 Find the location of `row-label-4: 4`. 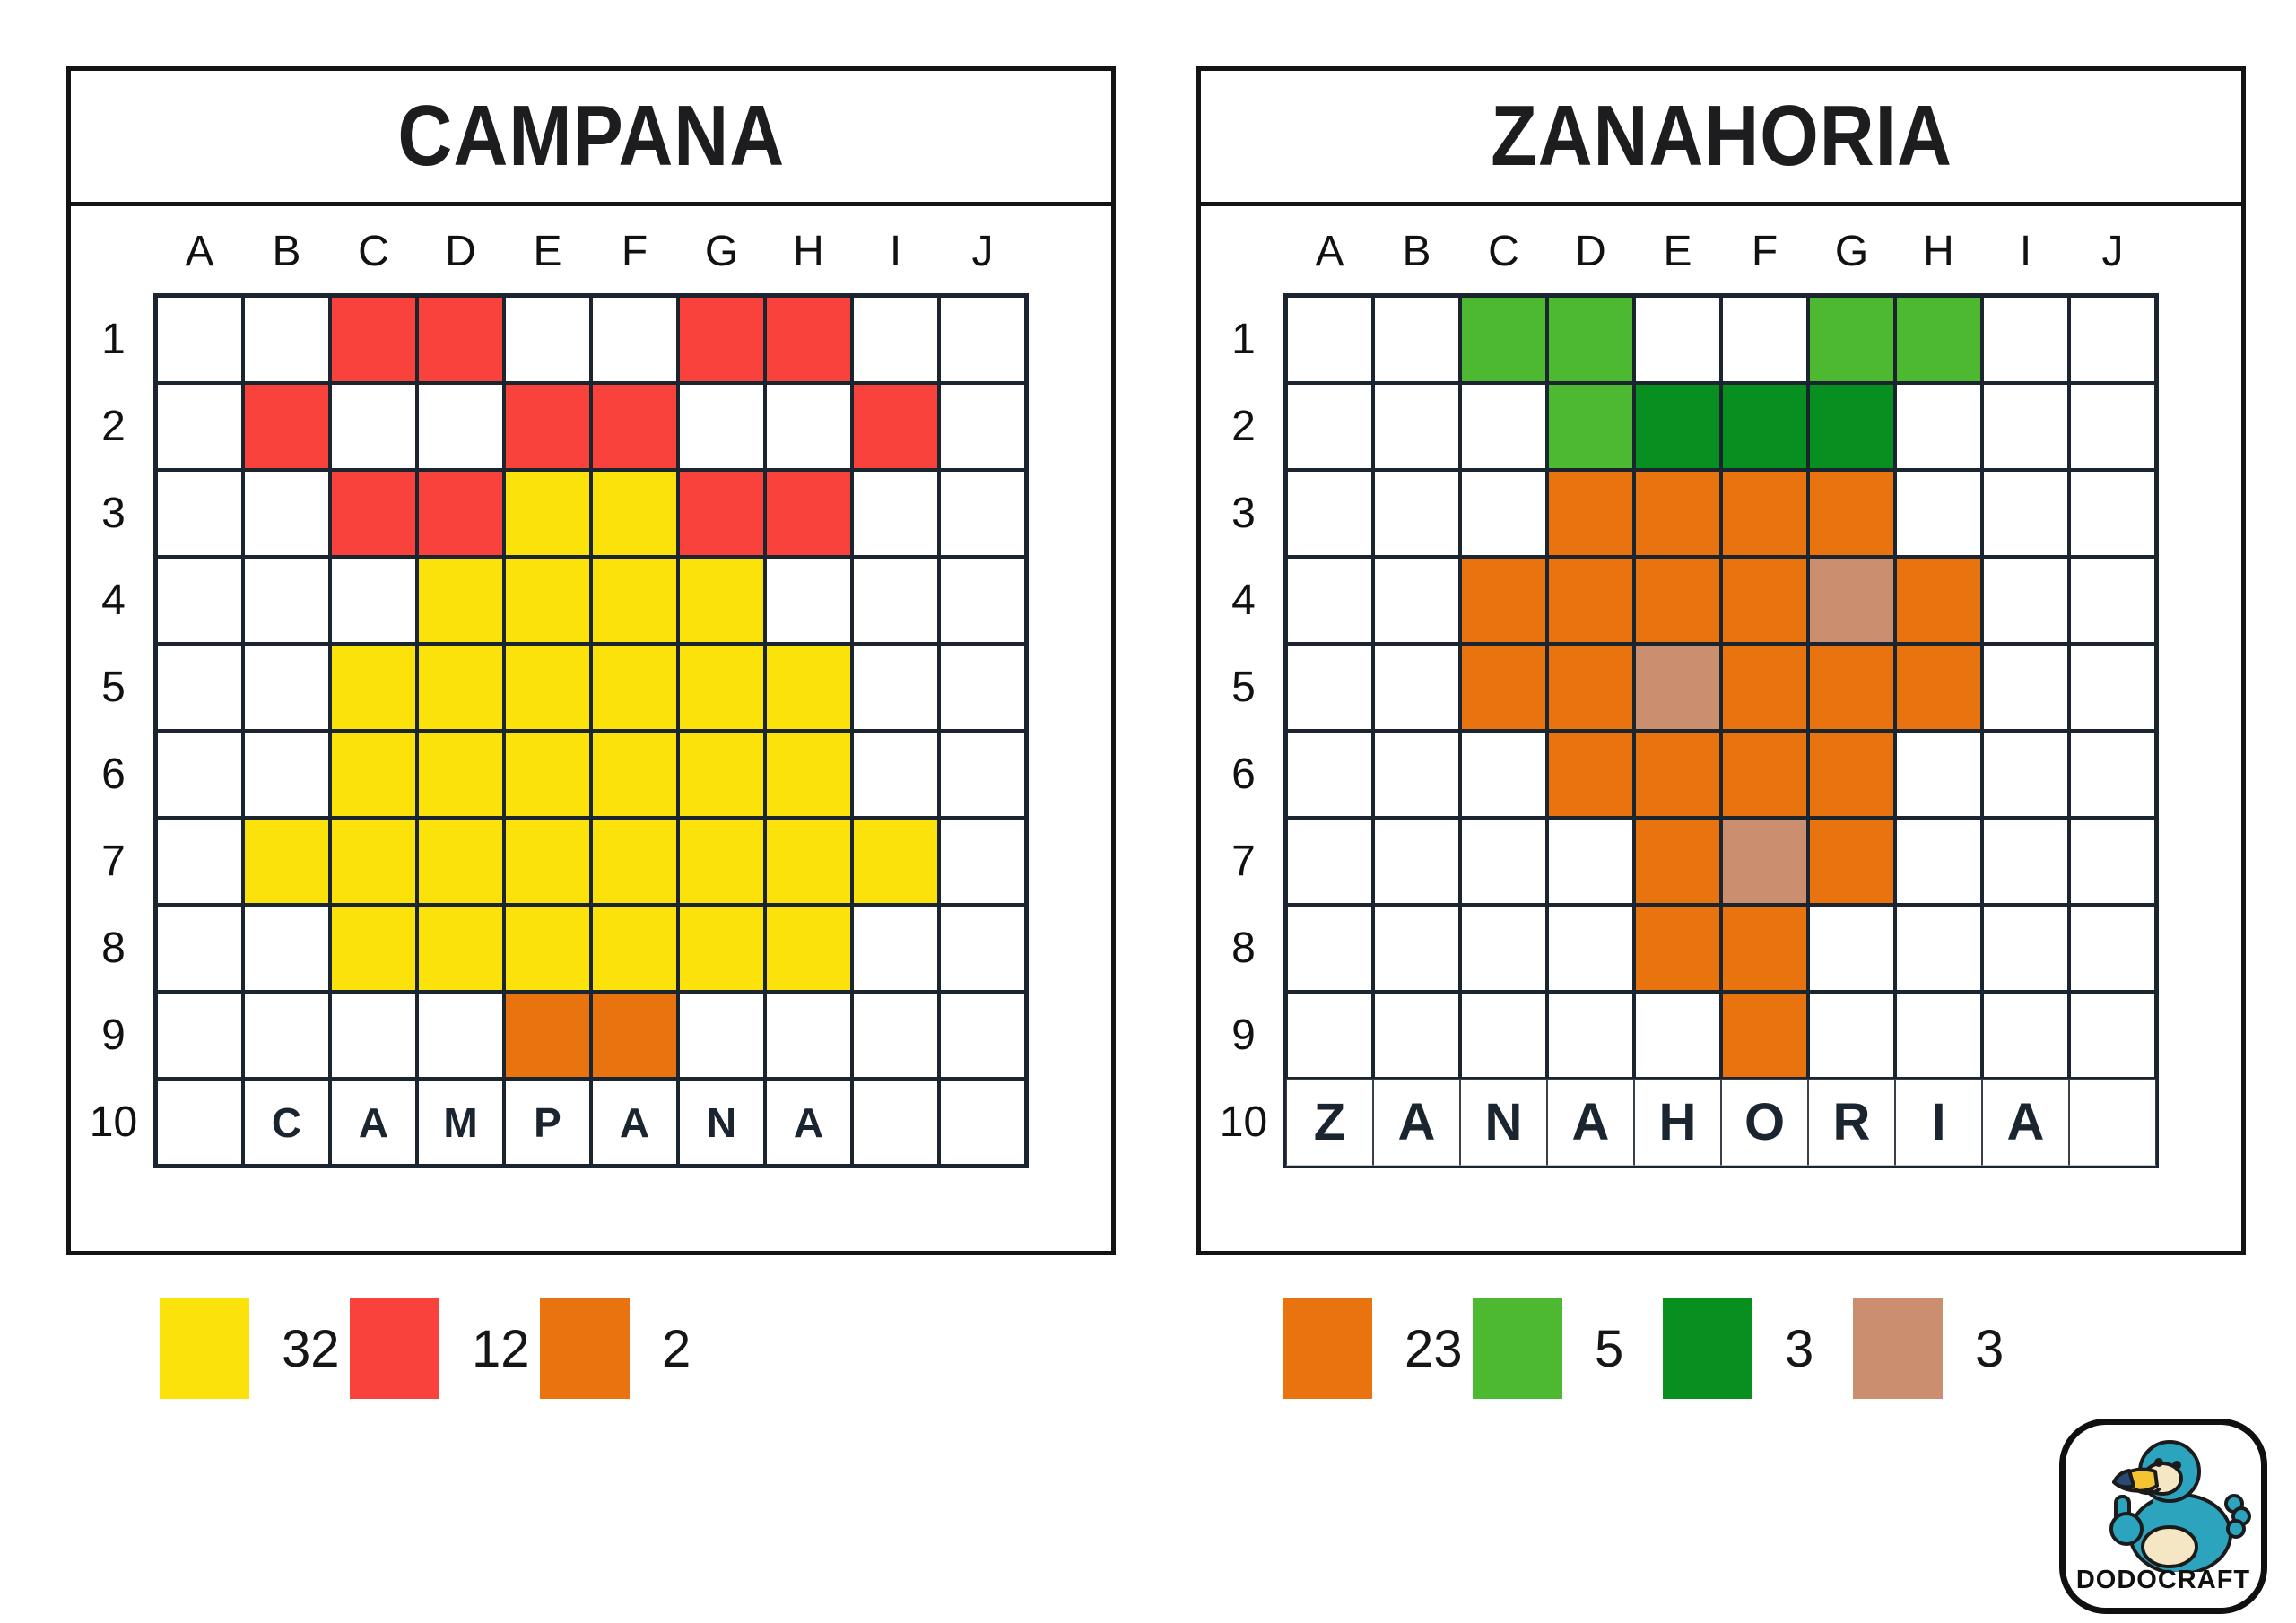

row-label-4: 4 is located at coordinates (1243, 600).